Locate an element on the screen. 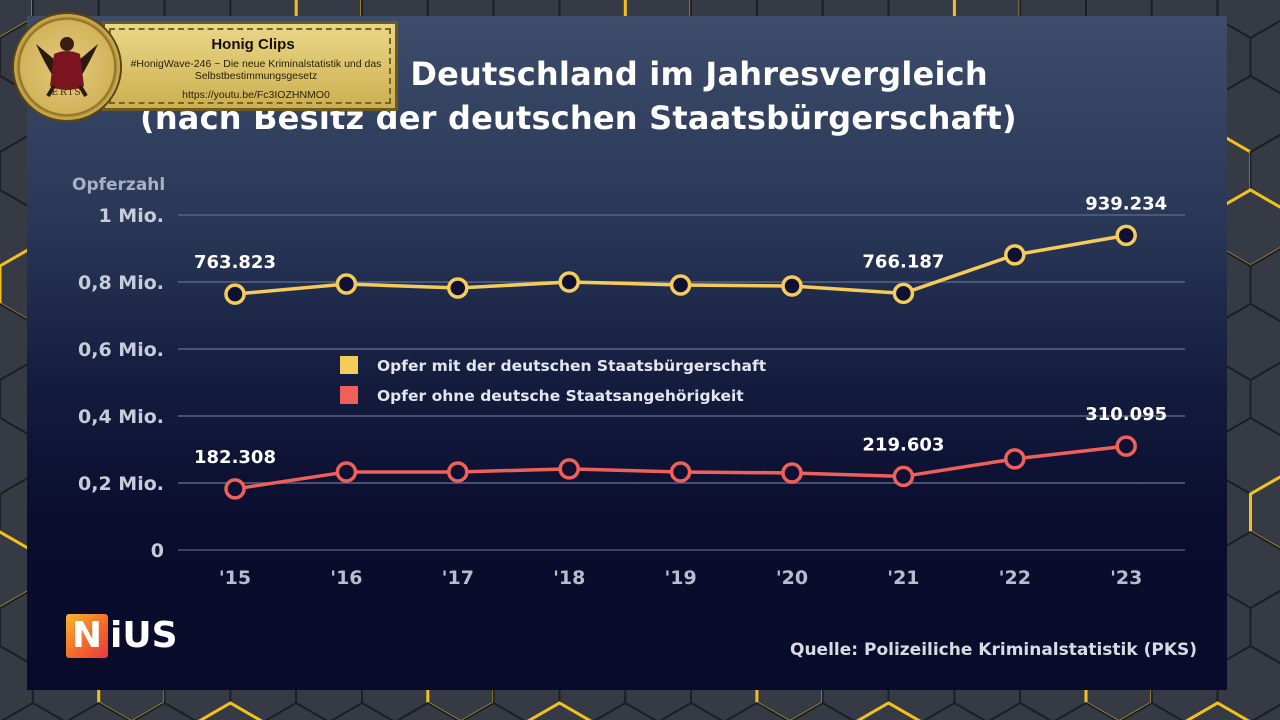  eris-medallion-icon: ERIS is located at coordinates (67, 67).